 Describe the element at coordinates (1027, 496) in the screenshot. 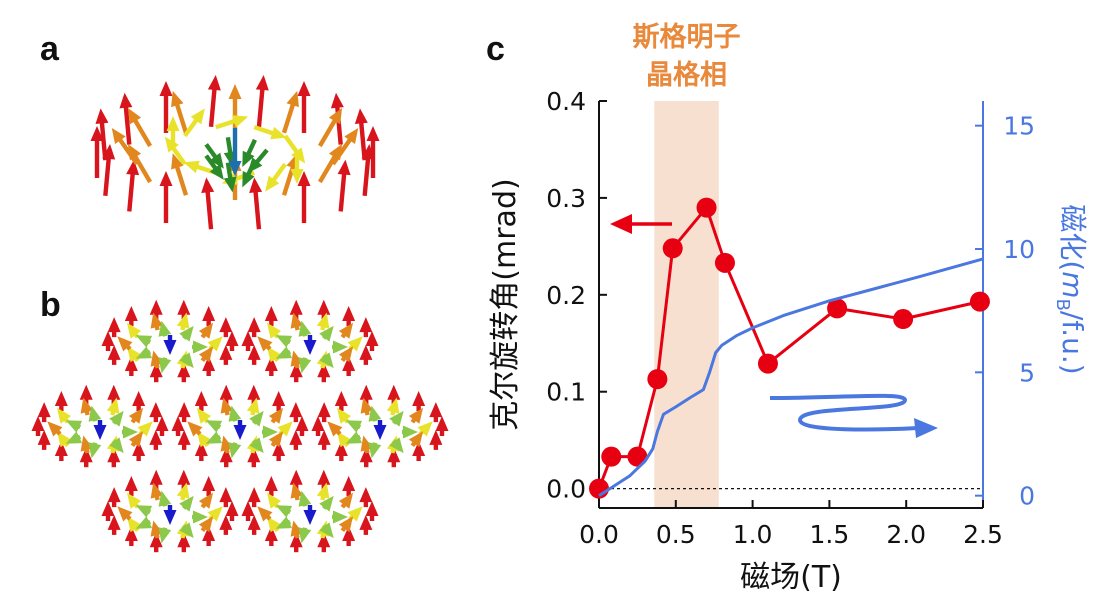

I see `y-right-tick-label: 0` at that location.